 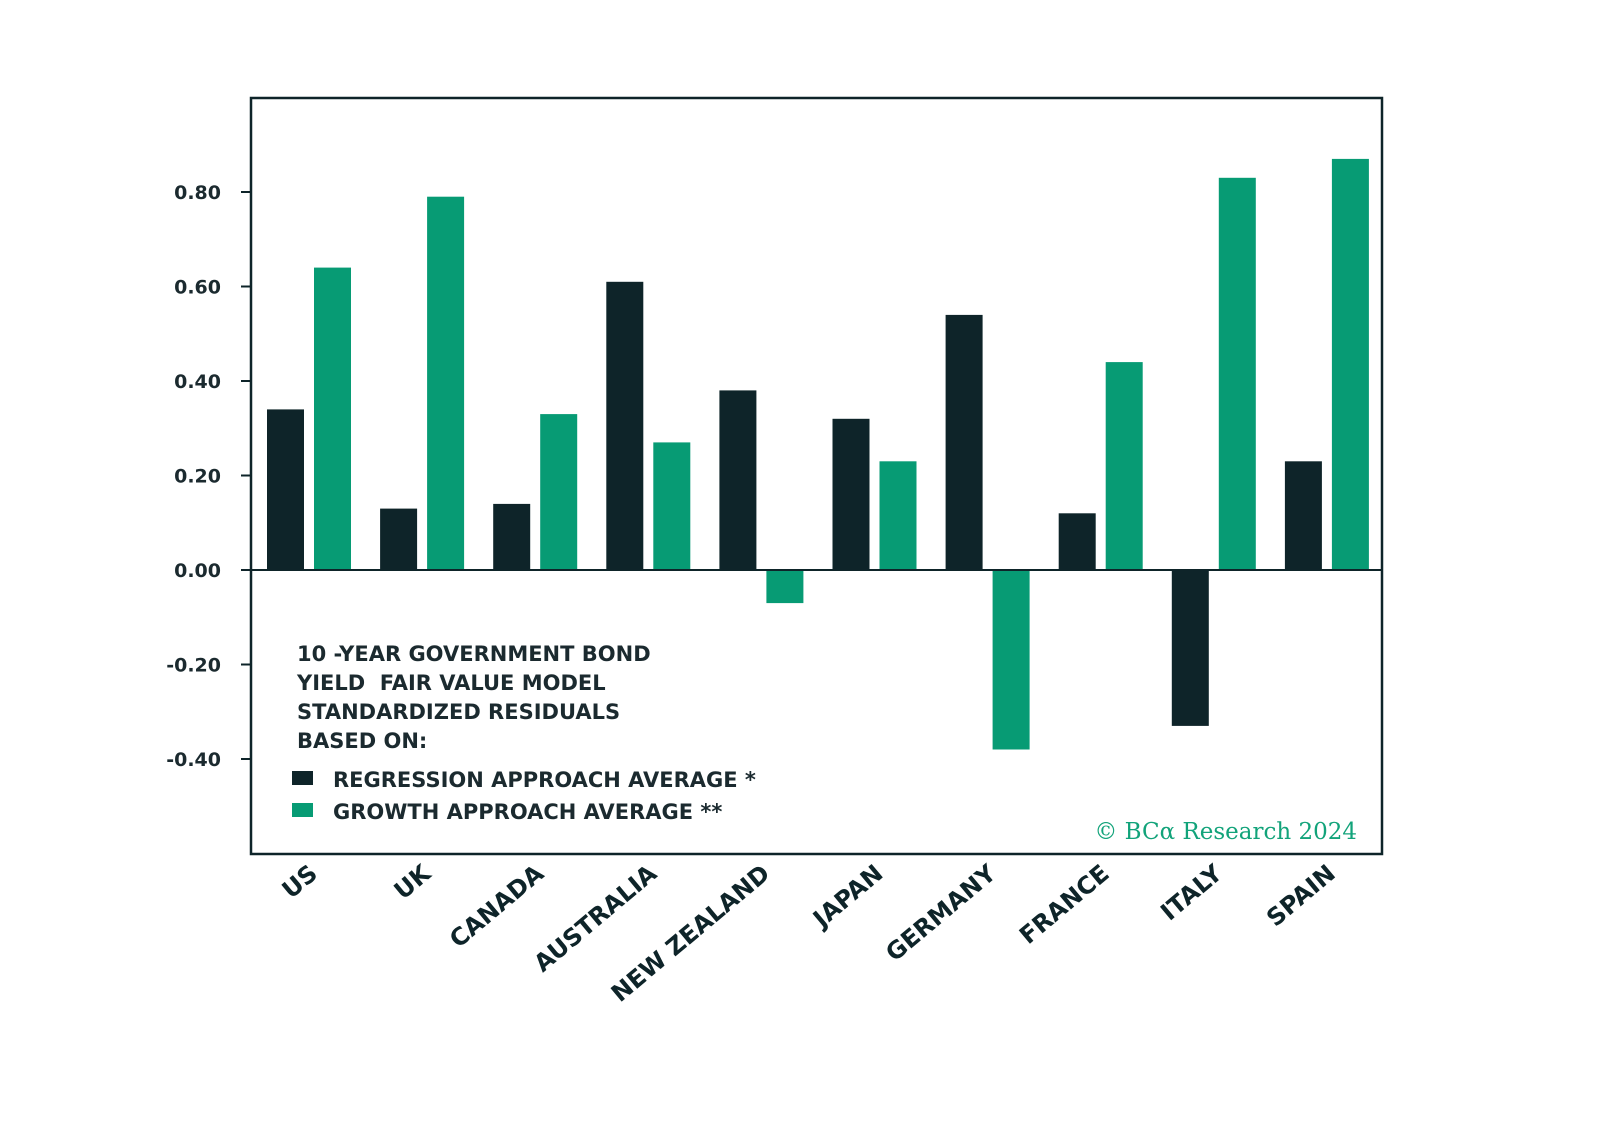 What do you see at coordinates (197, 288) in the screenshot?
I see `y-tick-label: 0.60` at bounding box center [197, 288].